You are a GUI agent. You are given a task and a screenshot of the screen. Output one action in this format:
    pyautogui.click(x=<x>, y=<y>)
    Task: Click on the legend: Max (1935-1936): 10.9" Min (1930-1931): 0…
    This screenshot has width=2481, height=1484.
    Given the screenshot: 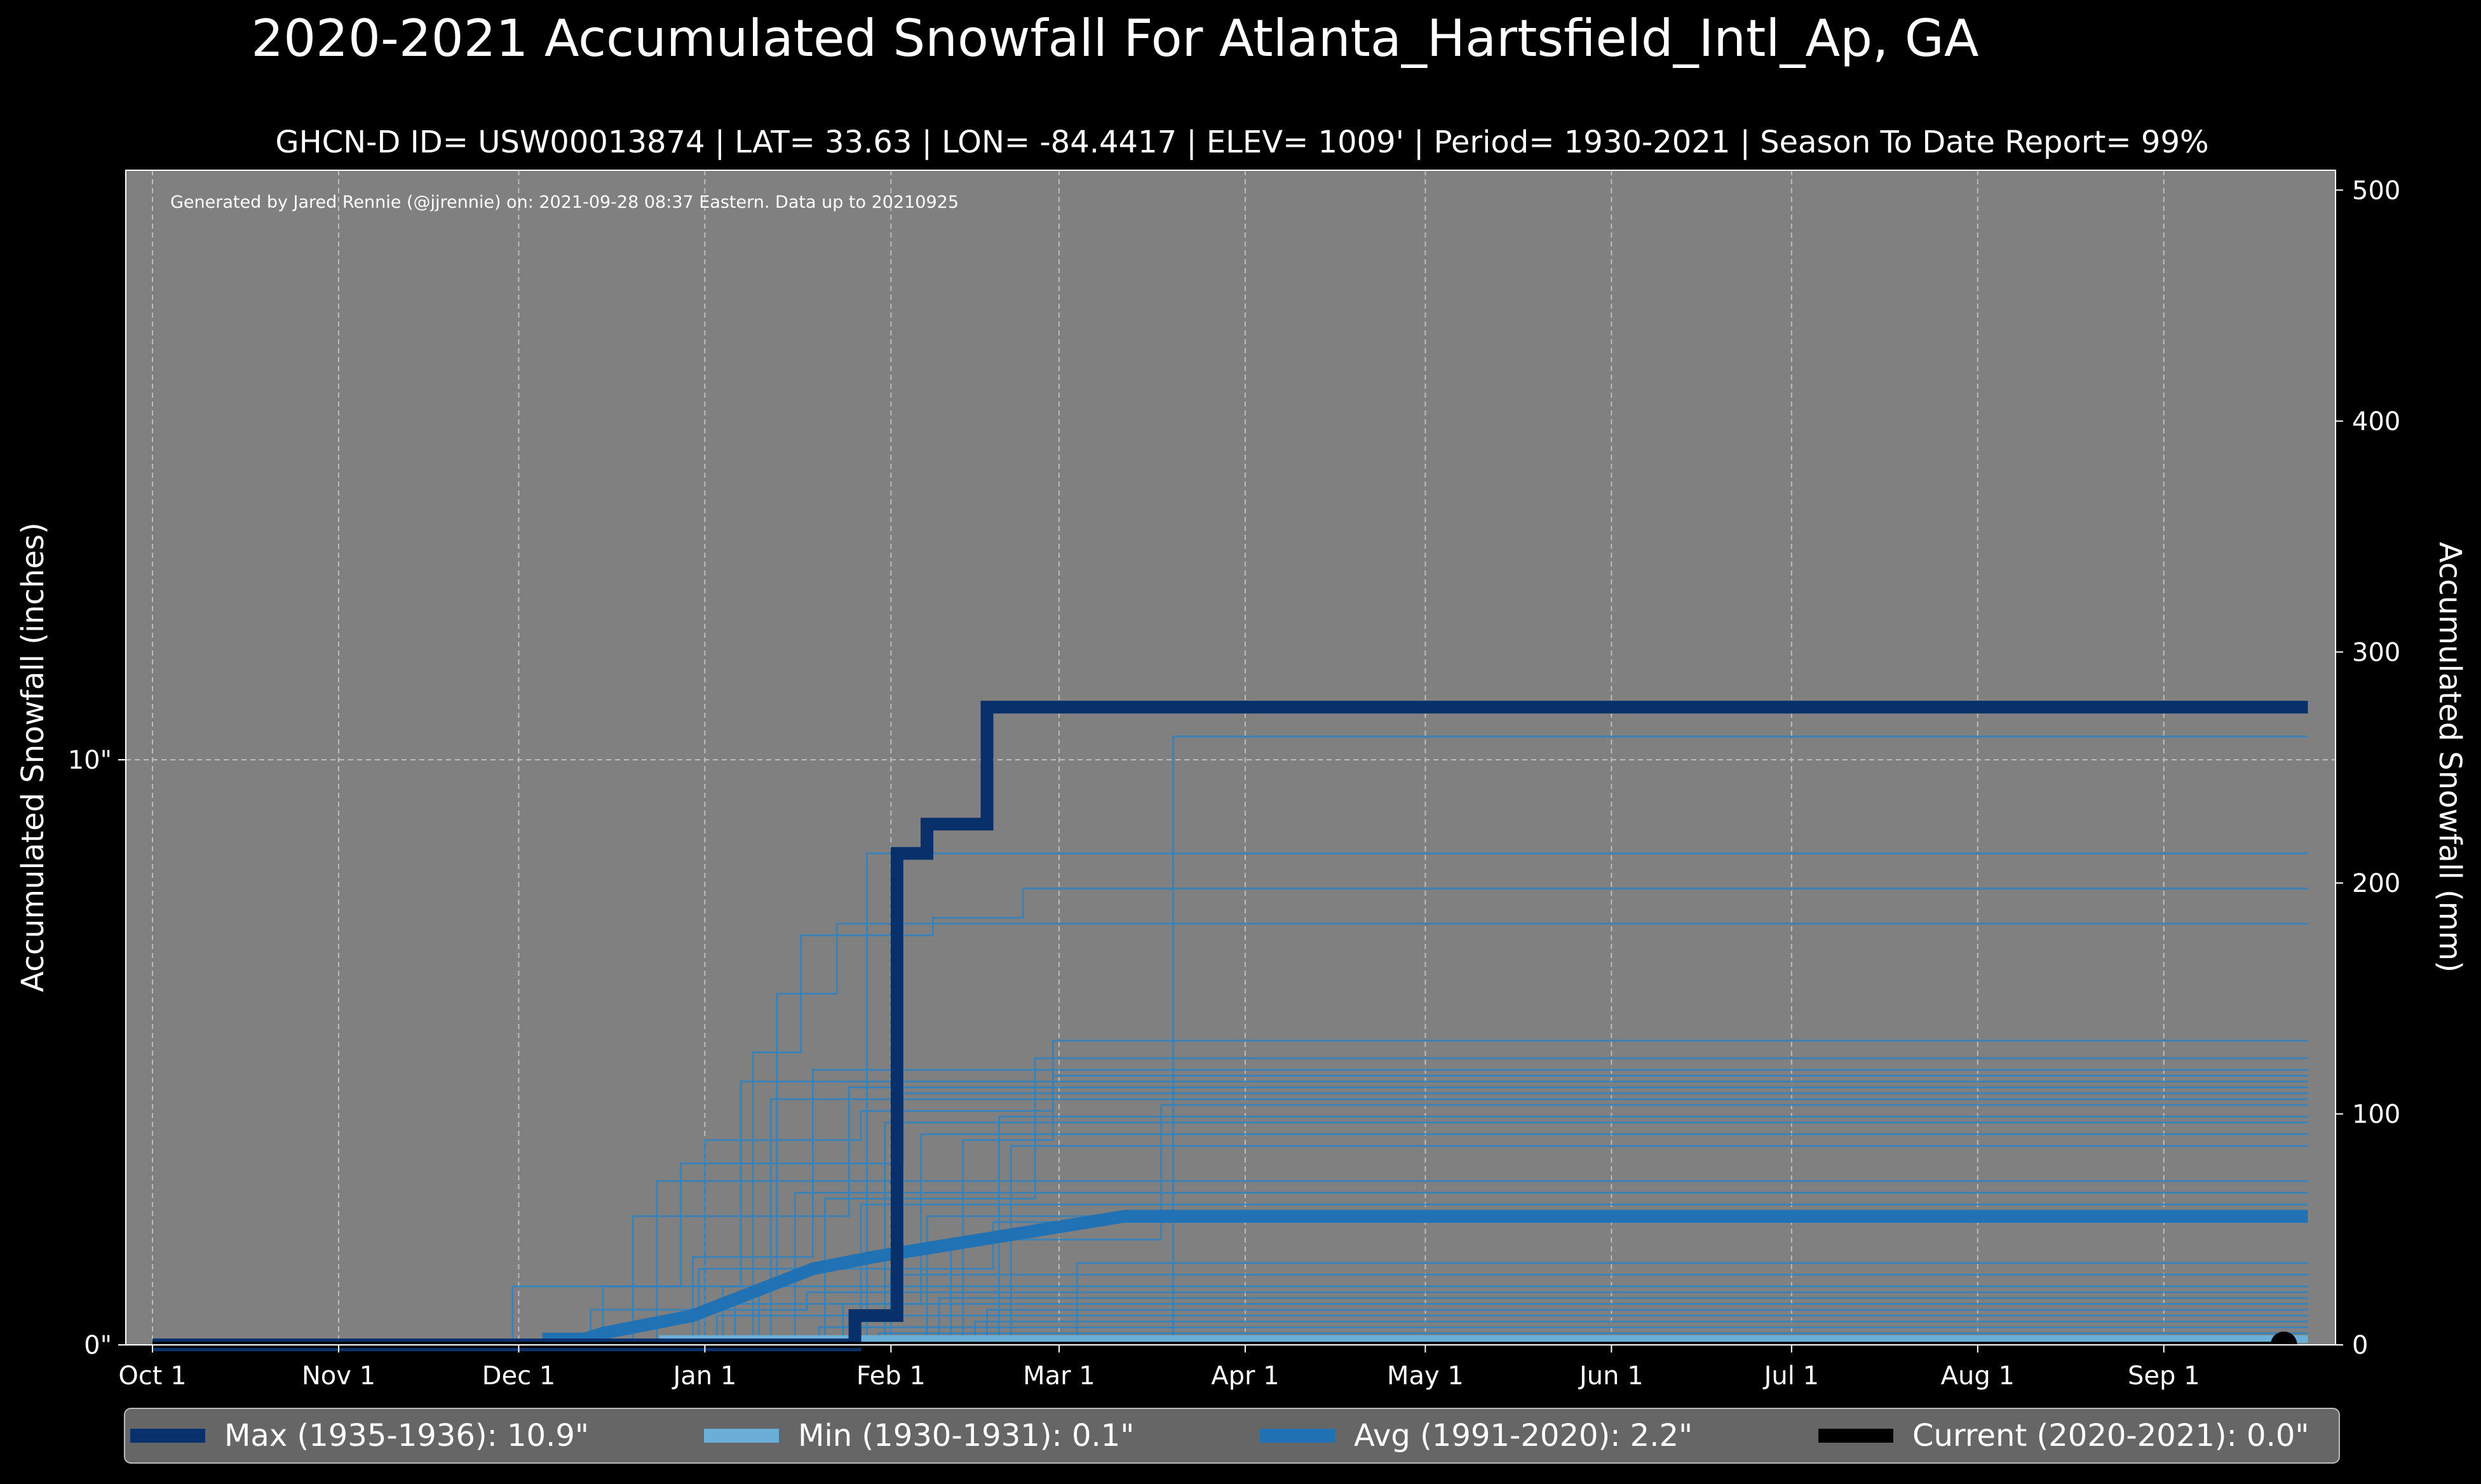 What is the action you would take?
    pyautogui.click(x=1232, y=1436)
    